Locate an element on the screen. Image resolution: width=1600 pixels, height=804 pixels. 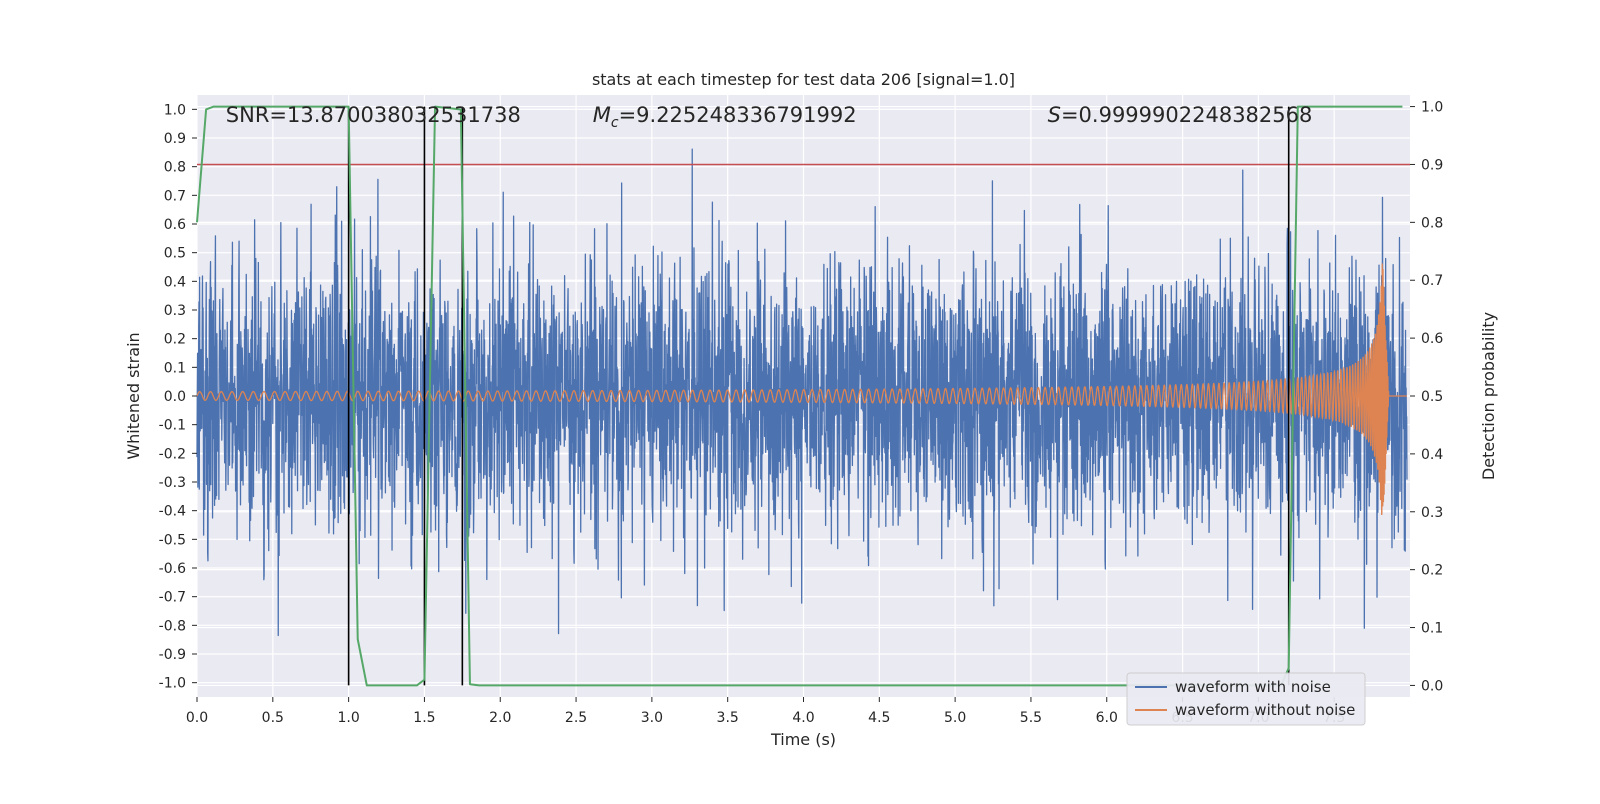
chirp-mass-value: =9.225248336791992 is located at coordinates (738, 115).